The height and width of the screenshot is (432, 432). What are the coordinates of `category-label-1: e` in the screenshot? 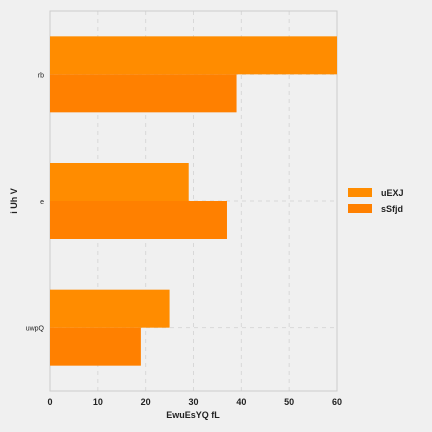 It's located at (42, 202).